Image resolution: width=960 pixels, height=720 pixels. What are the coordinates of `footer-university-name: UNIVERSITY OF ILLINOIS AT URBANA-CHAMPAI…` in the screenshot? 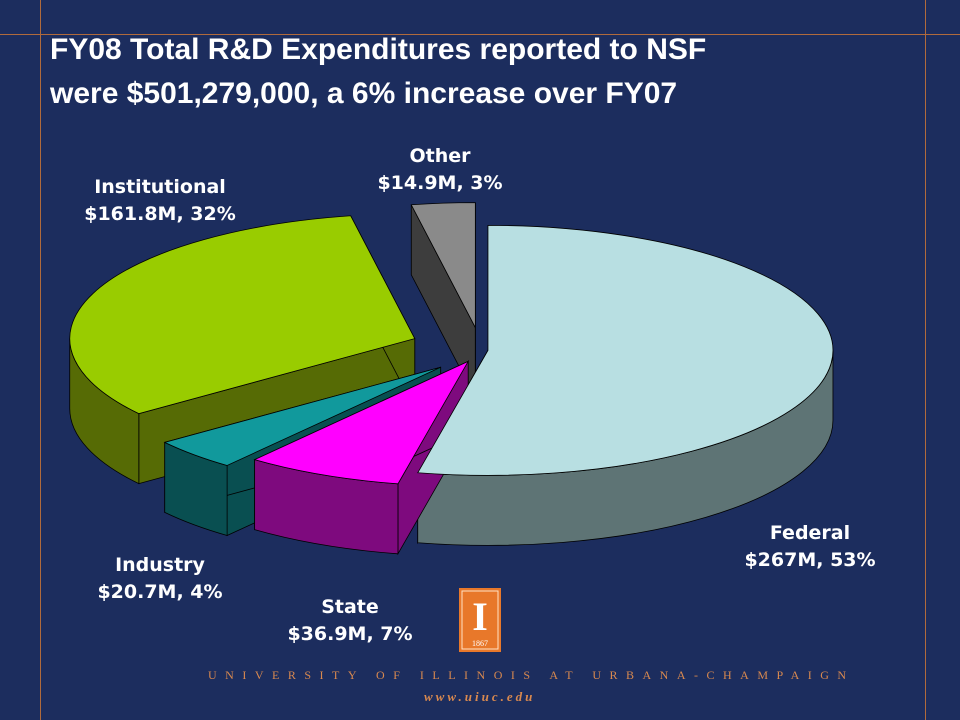 It's located at (531, 675).